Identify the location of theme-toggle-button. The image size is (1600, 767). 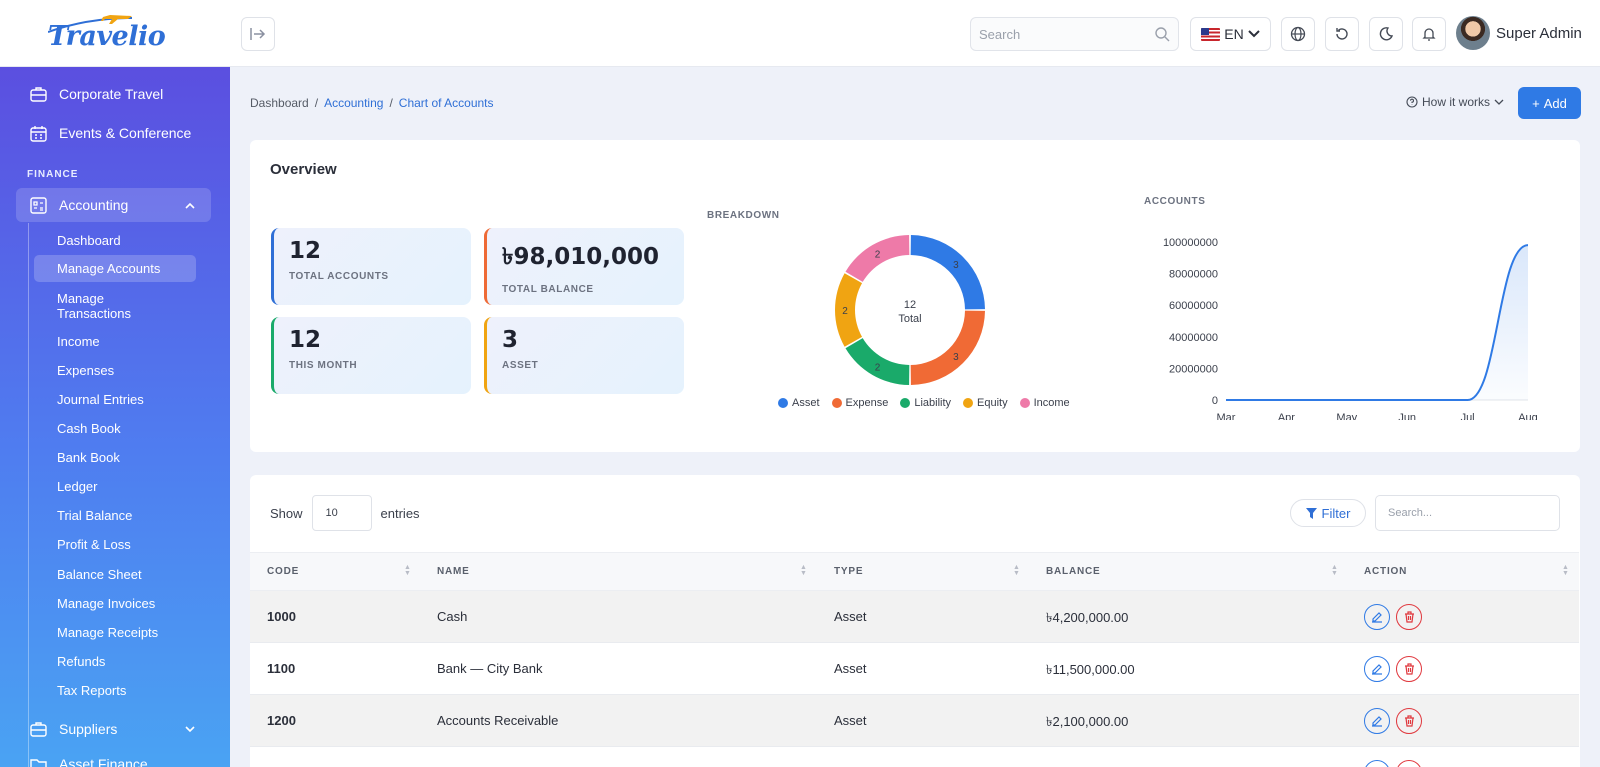
(1386, 34).